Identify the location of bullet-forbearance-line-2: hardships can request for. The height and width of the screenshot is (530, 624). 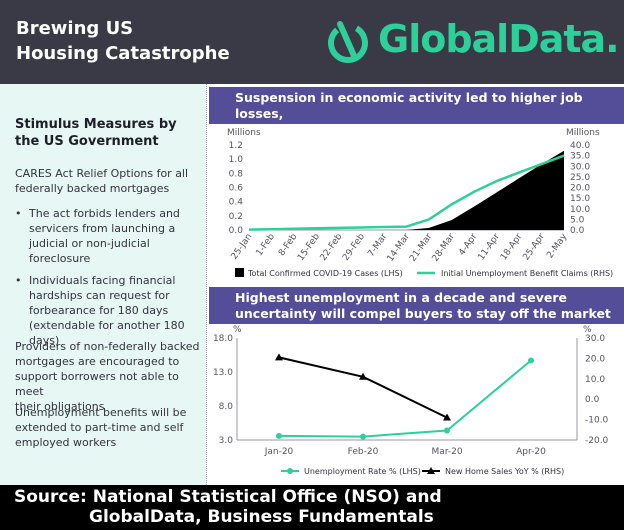
(99, 295).